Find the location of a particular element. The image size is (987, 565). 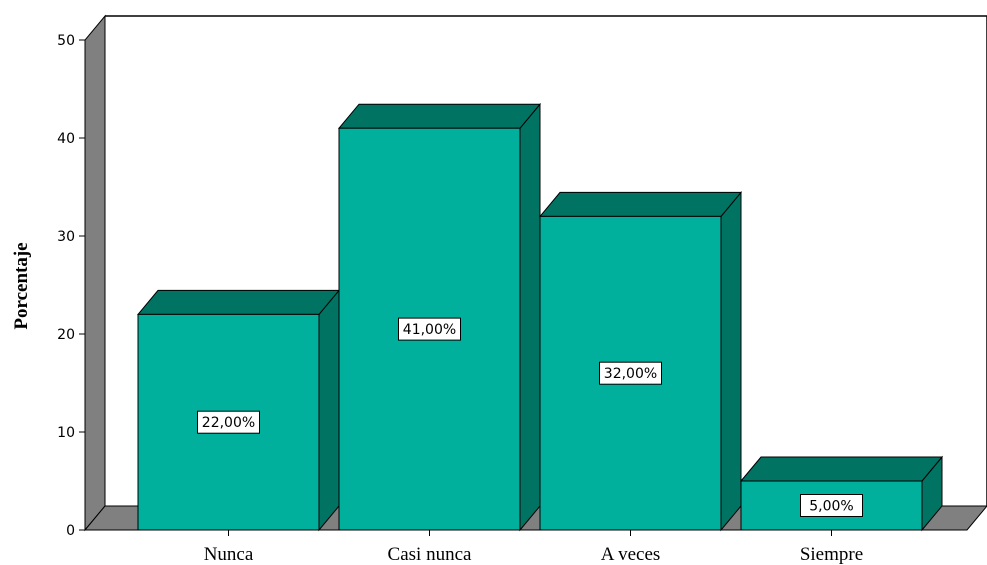

data-label: 5,00% is located at coordinates (831, 507).